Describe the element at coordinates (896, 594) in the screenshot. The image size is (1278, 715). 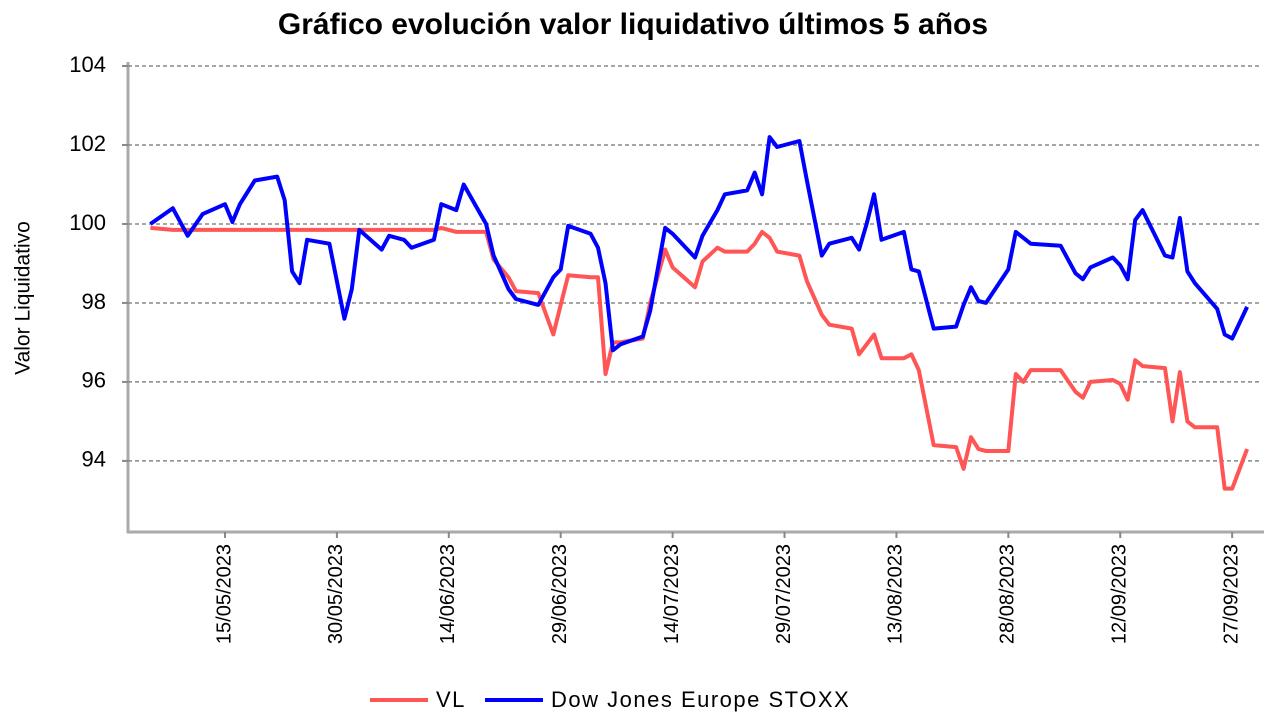
I see `x-tick-label: 13/08/2023` at that location.